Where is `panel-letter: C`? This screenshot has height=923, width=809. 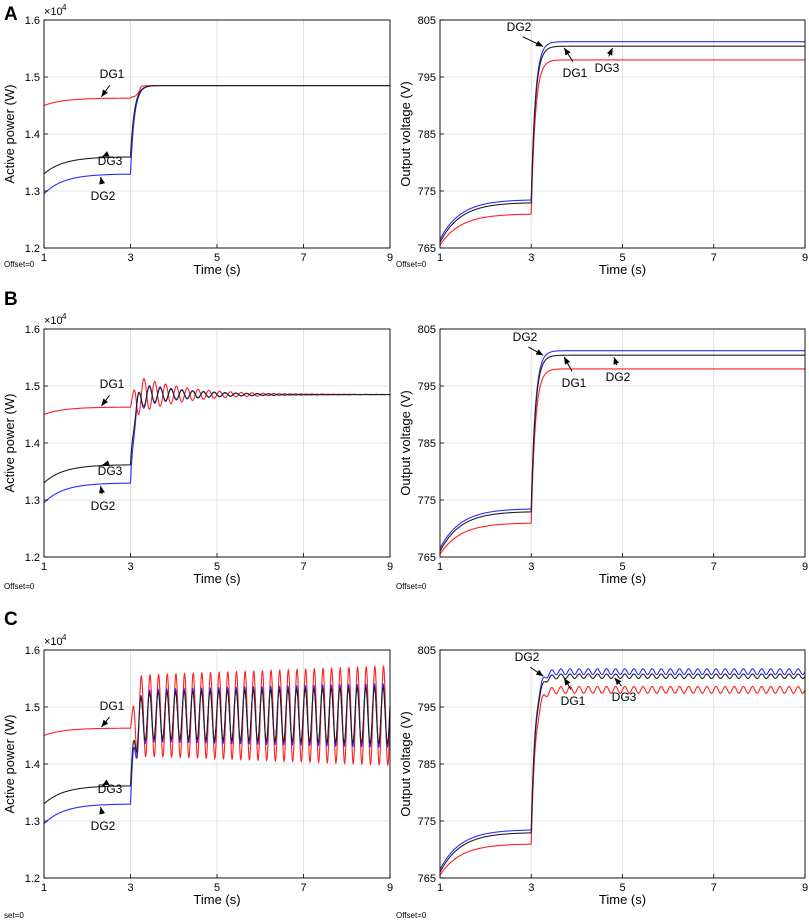 panel-letter: C is located at coordinates (11, 619).